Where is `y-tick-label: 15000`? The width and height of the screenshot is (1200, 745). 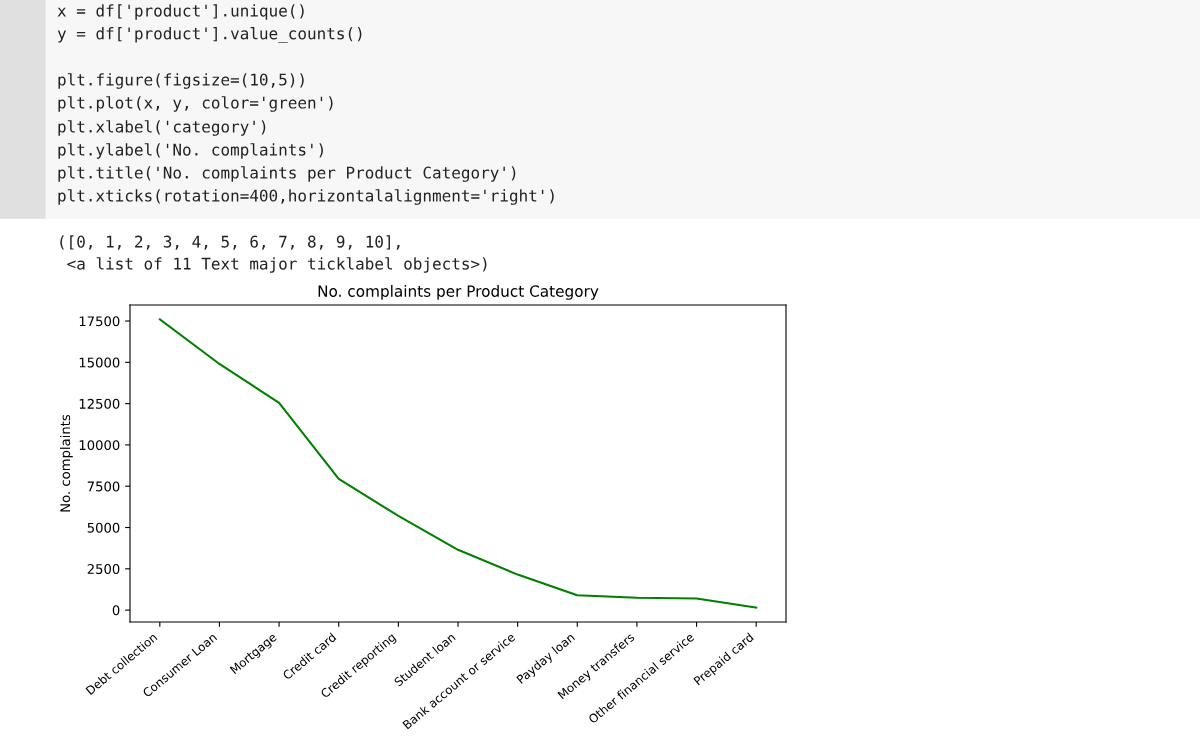 y-tick-label: 15000 is located at coordinates (99, 362).